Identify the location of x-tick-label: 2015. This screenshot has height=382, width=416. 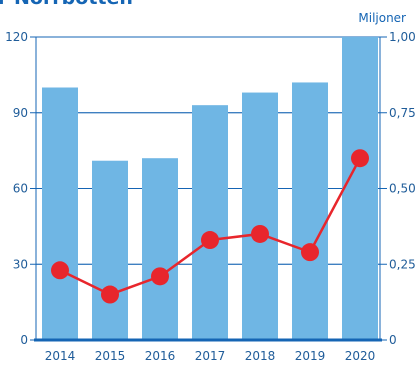
(110, 356).